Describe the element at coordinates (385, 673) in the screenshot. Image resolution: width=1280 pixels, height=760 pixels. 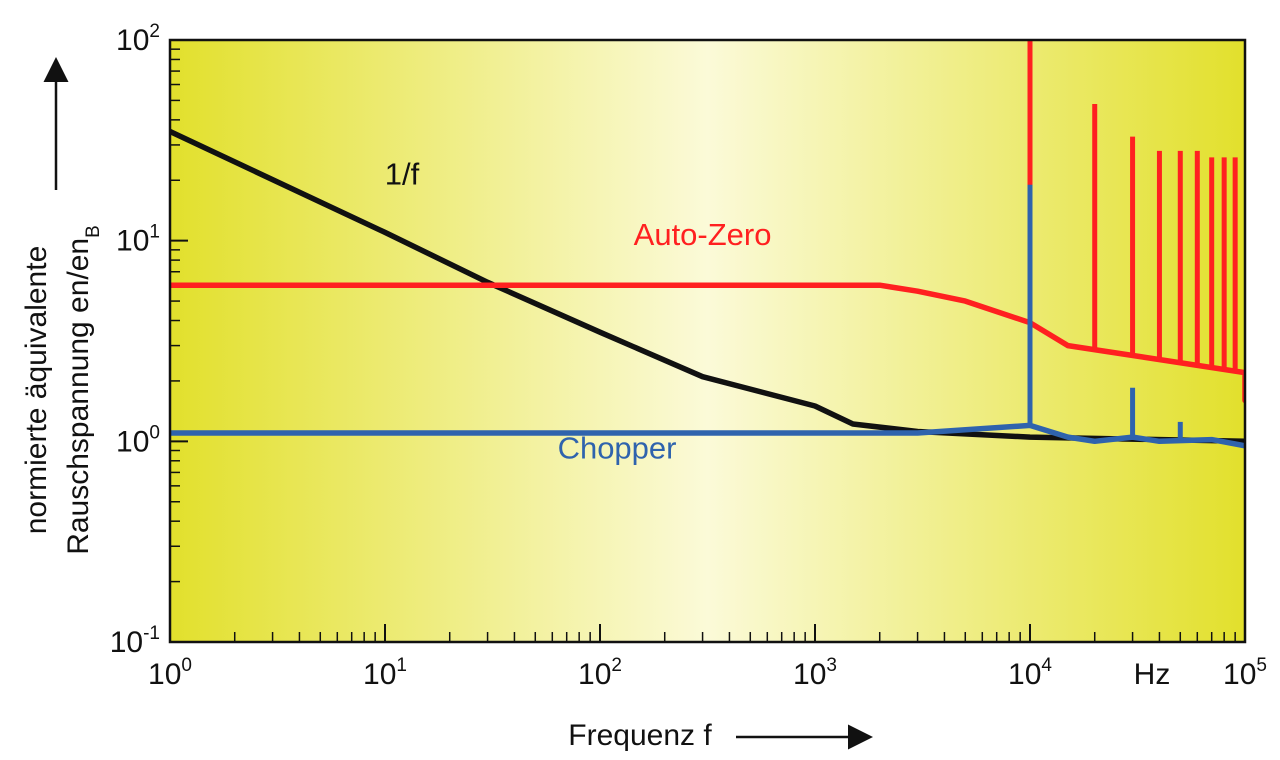
I see `x-tick-label: 10¹` at that location.